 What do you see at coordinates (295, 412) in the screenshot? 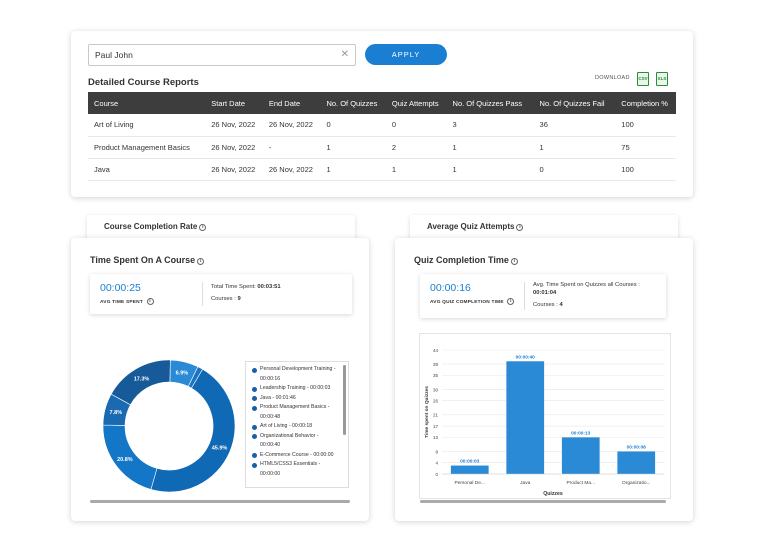
I see `legend-item: Product Management Basics - 00:00:48` at bounding box center [295, 412].